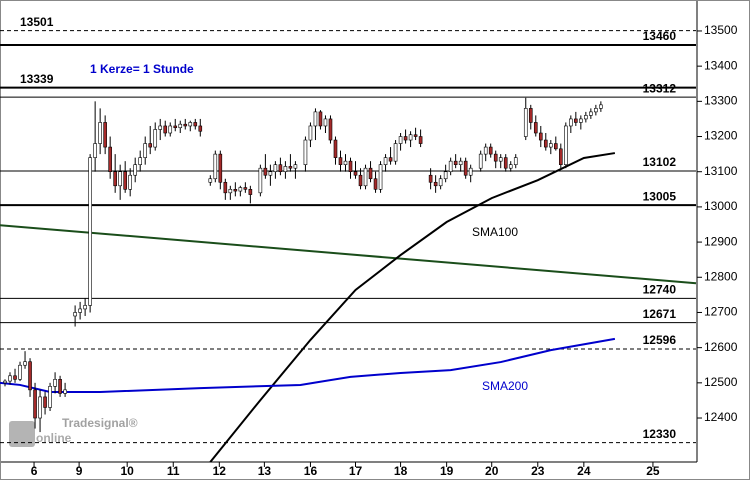 The image size is (750, 480). Describe the element at coordinates (128, 471) in the screenshot. I see `x-tick-label: 10` at that location.